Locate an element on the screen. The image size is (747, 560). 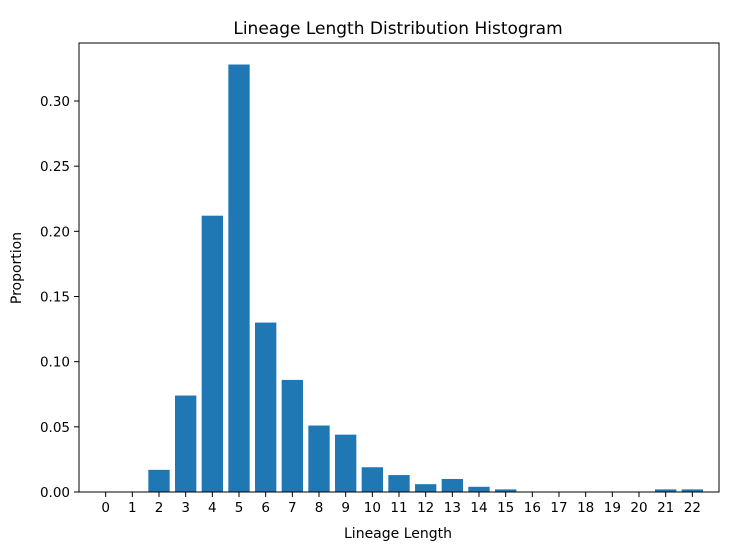
x-axis-ticks: 0 1 2 3 4 5 6 7 8 9 10 11 12 13 14 15 16 17 18 19 20 21 22 is located at coordinates (401, 504).